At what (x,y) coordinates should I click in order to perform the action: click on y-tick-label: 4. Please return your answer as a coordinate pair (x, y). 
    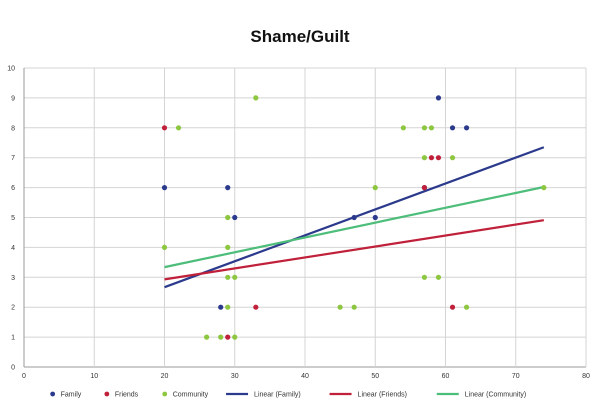
    Looking at the image, I should click on (13, 248).